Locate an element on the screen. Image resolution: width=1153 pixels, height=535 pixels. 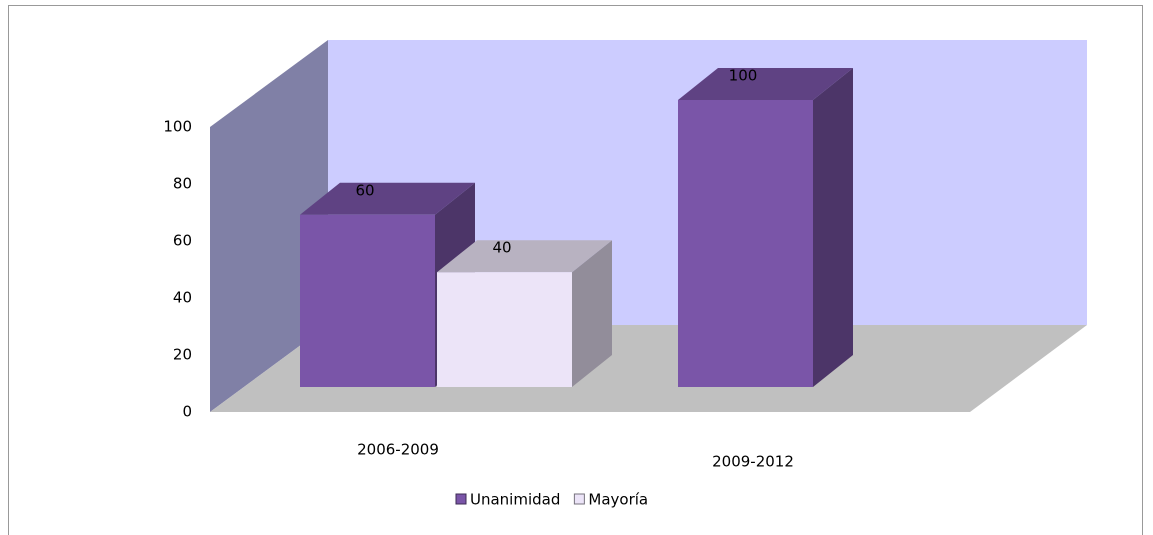
y-tick-label: 20 is located at coordinates (182, 355).